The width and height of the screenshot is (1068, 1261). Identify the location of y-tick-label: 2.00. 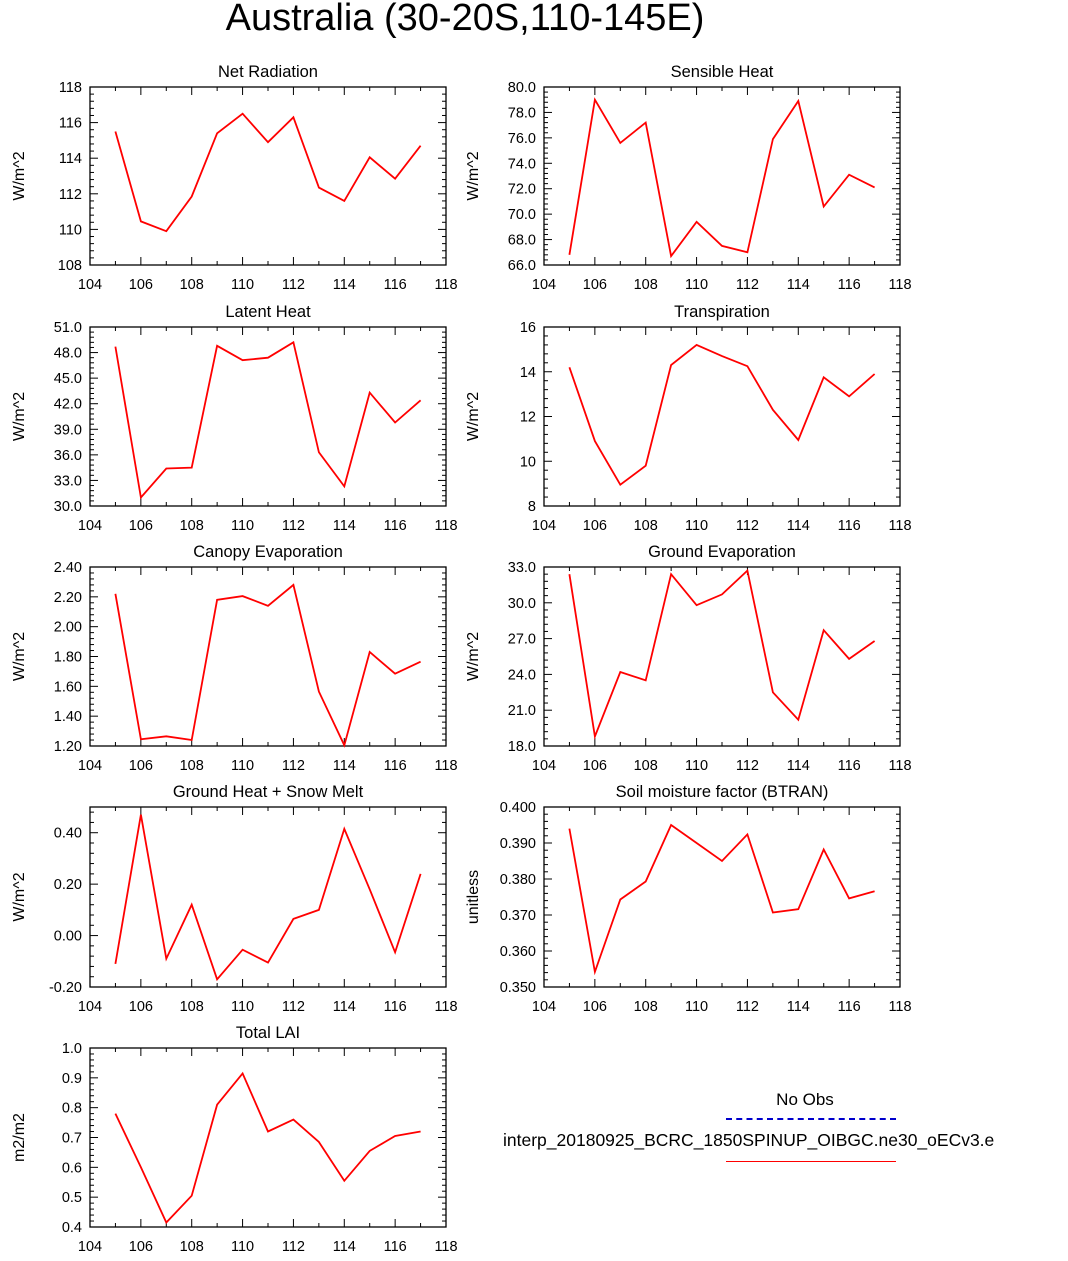
(68, 628).